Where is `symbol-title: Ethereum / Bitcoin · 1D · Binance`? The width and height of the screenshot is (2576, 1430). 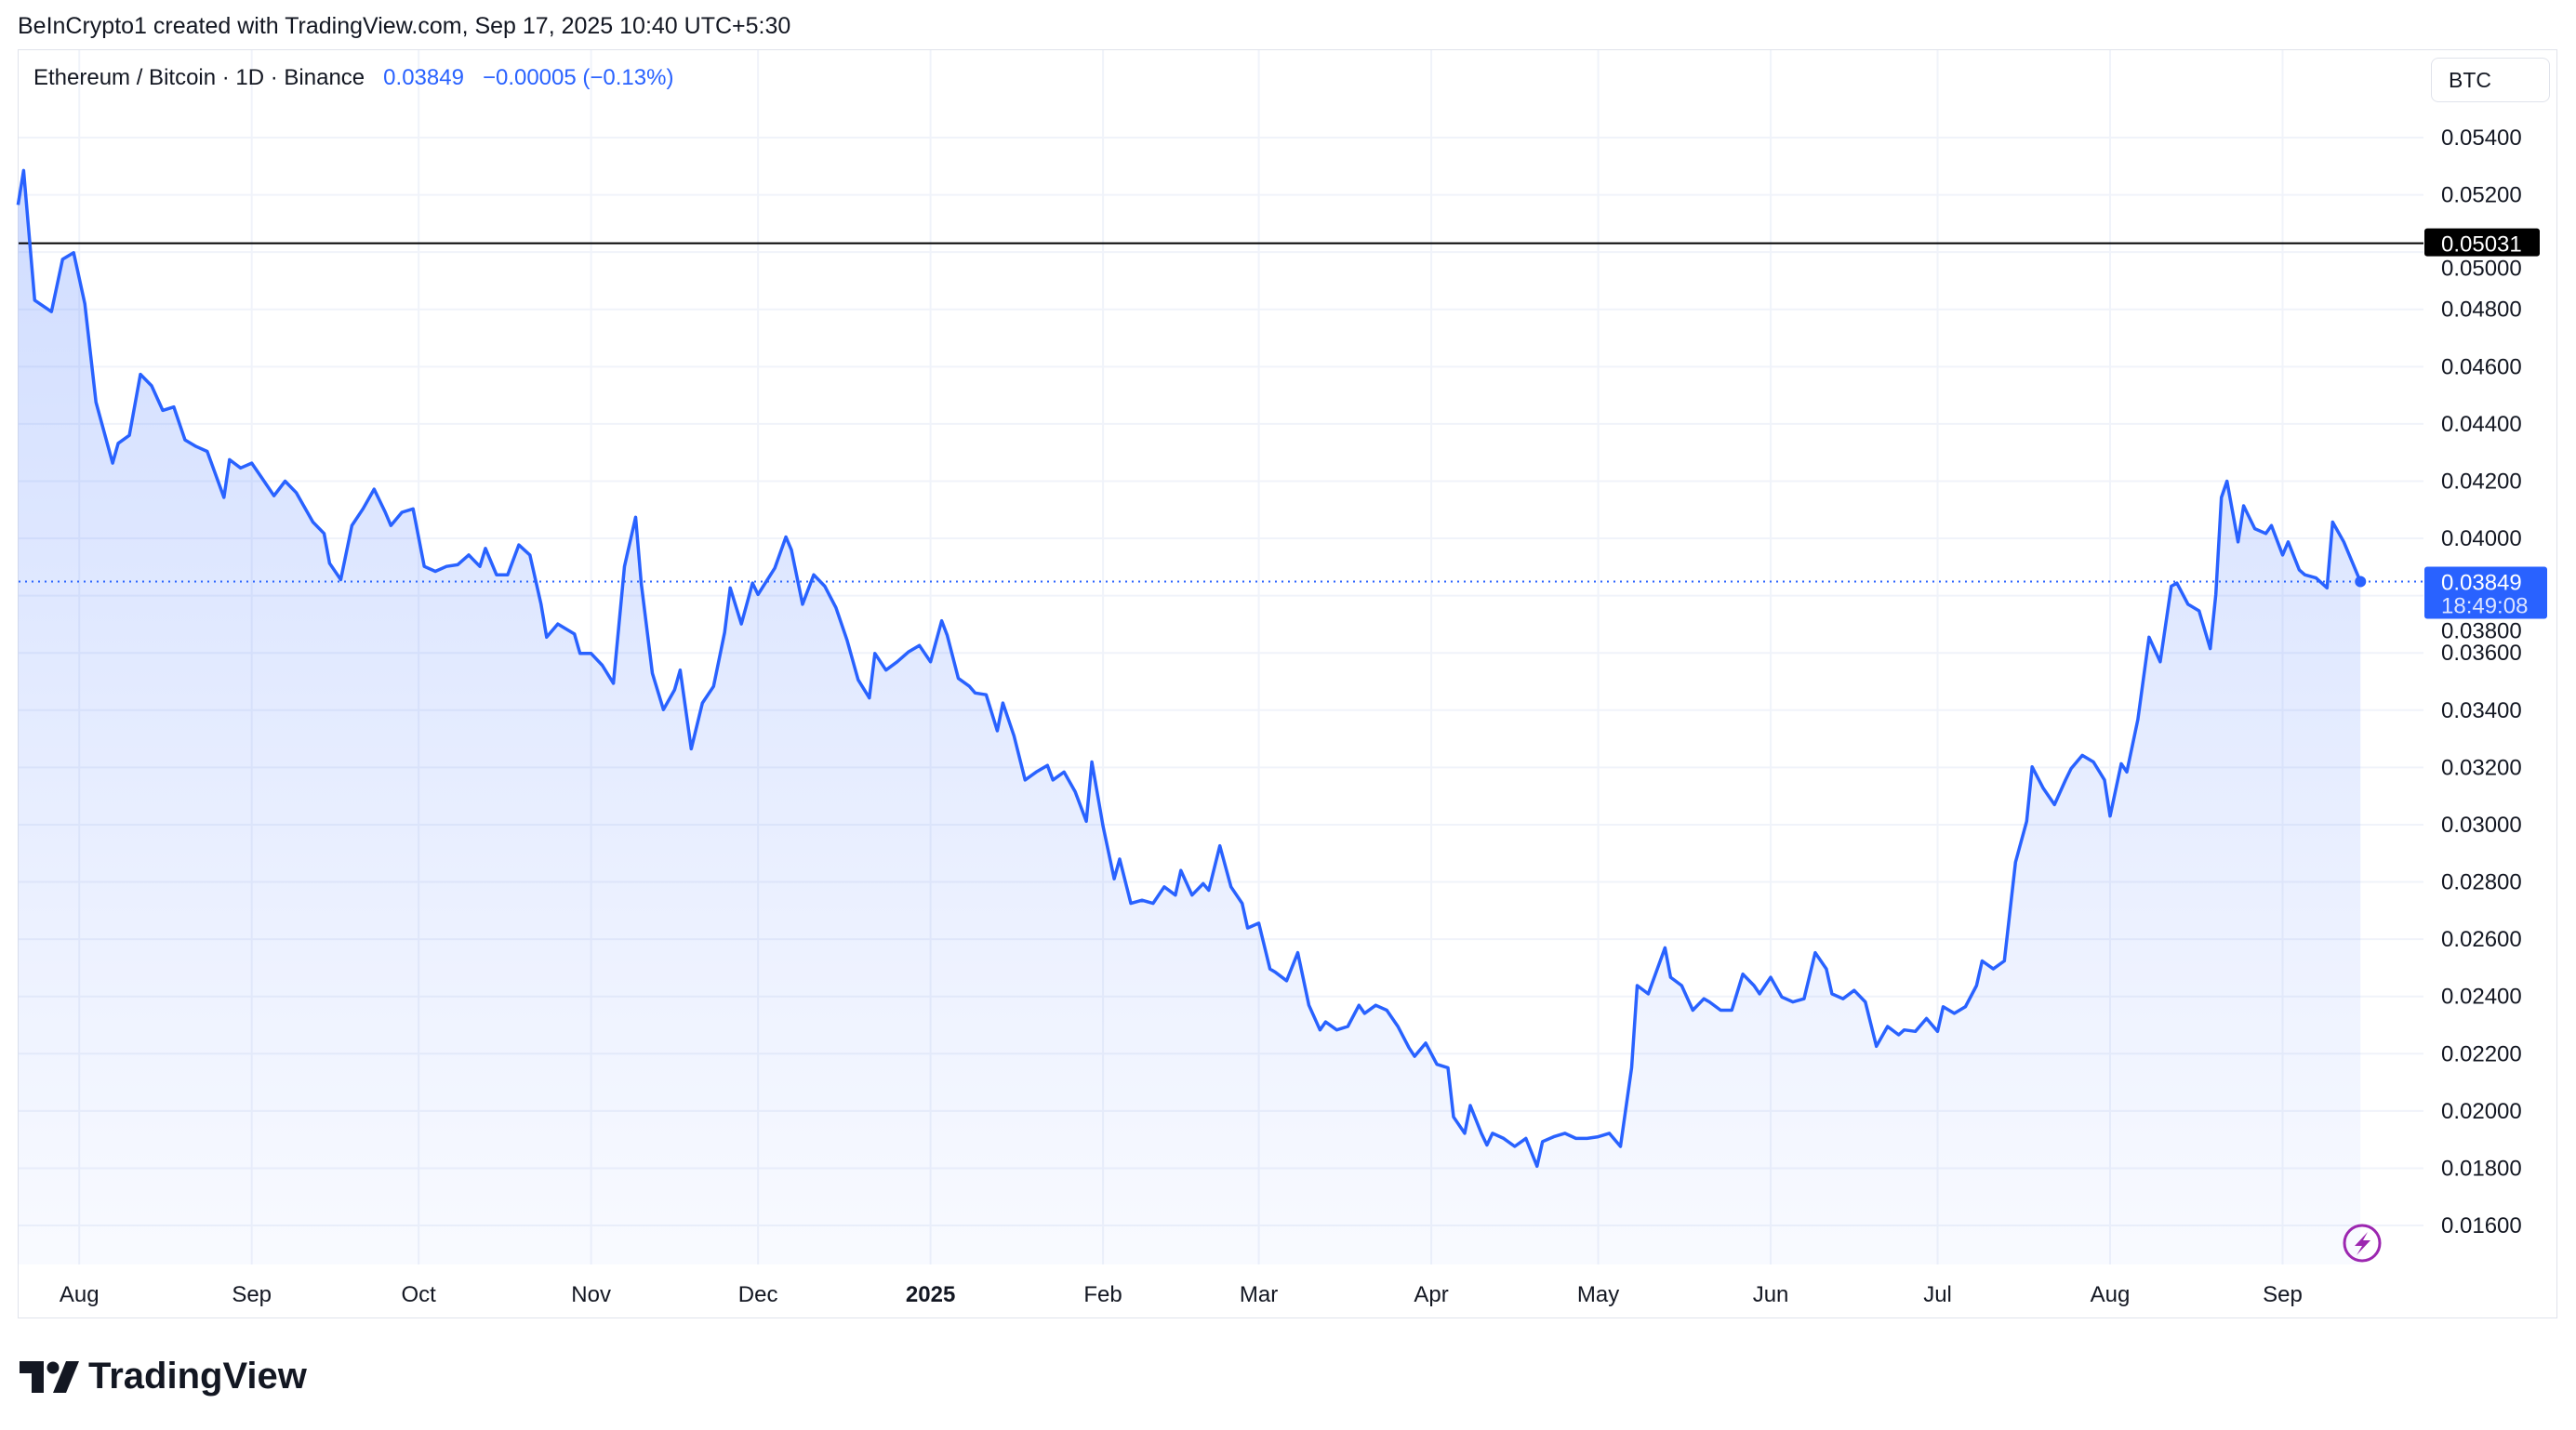 symbol-title: Ethereum / Bitcoin · 1D · Binance is located at coordinates (199, 77).